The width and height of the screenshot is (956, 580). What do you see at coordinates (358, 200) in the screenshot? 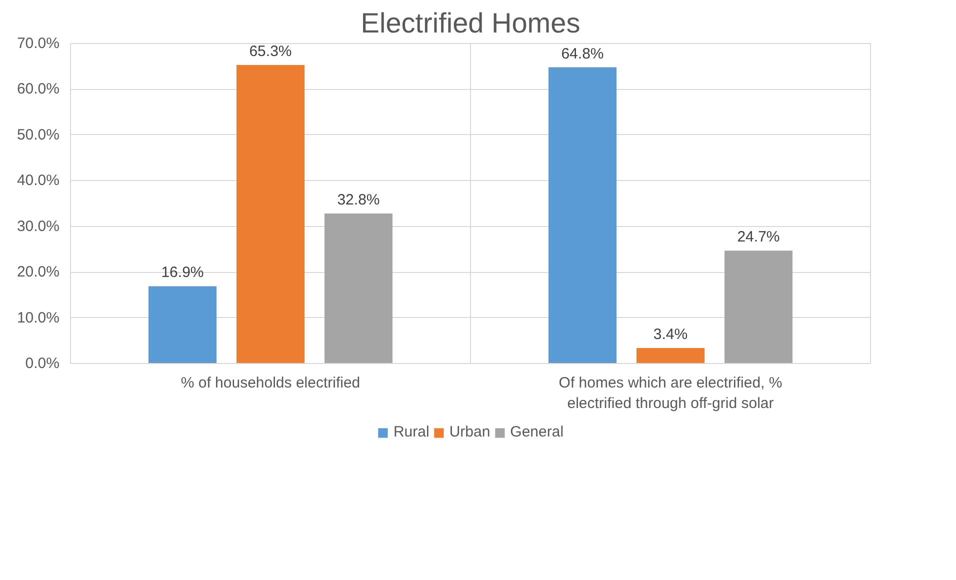
I see `data-label: 32.8%` at bounding box center [358, 200].